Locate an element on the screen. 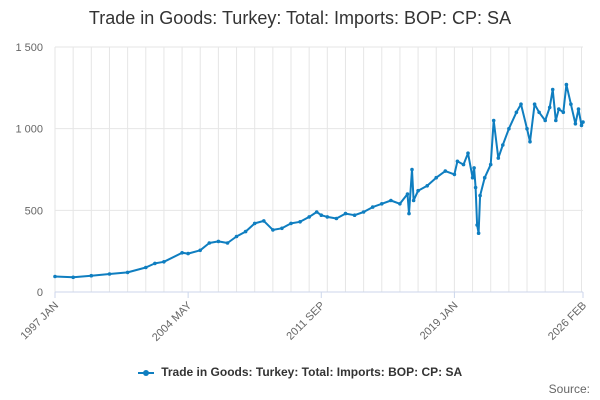 The height and width of the screenshot is (400, 600). x-tick-label: 1997 JAN is located at coordinates (39, 321).